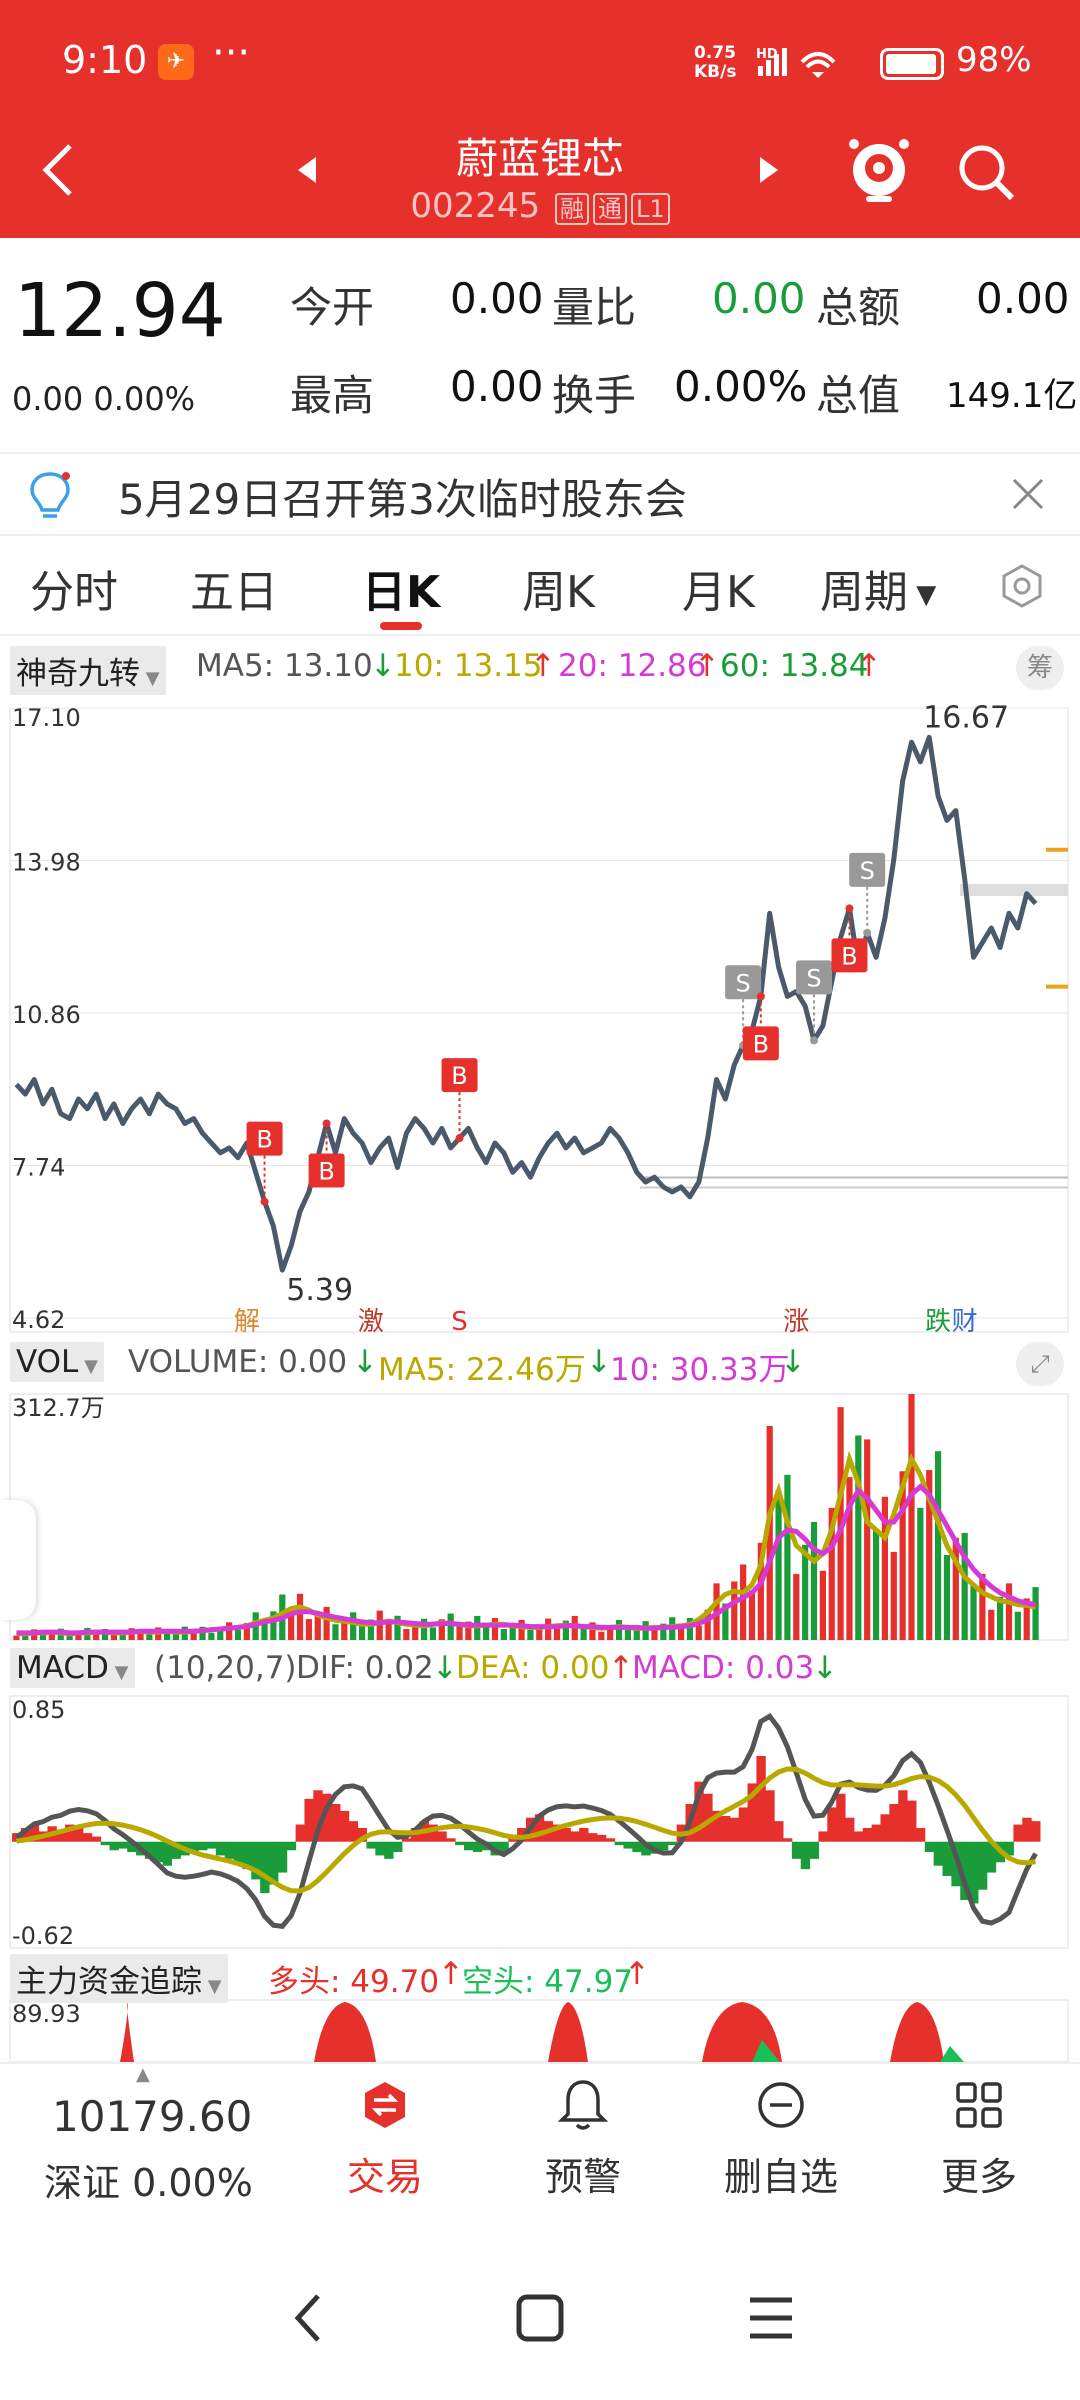  What do you see at coordinates (540, 2137) in the screenshot?
I see `bottom-toolbar` at bounding box center [540, 2137].